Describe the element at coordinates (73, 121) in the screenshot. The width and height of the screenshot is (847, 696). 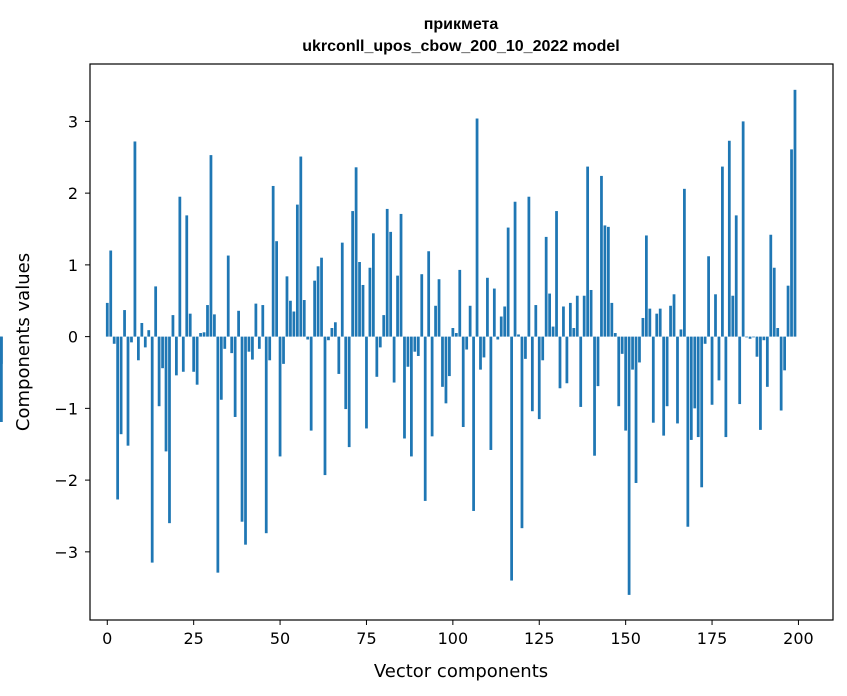
I see `y-tick-label: 3` at that location.